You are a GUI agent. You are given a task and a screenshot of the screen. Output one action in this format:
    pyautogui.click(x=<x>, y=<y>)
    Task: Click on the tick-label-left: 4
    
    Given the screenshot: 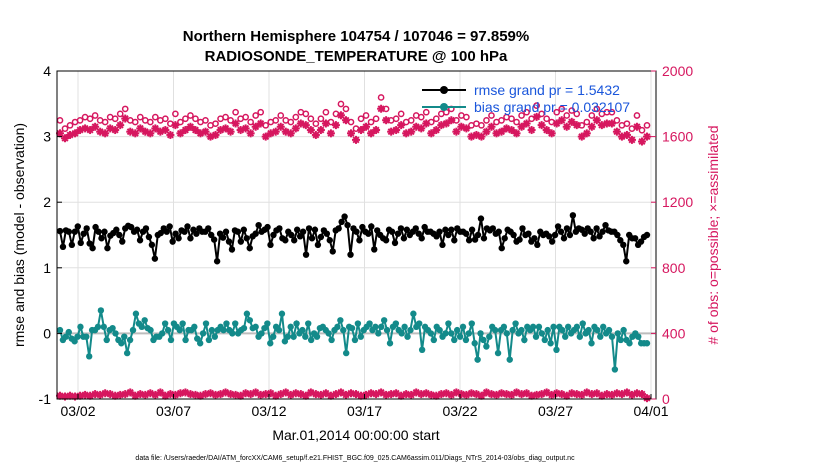 What is the action you would take?
    pyautogui.click(x=47, y=71)
    